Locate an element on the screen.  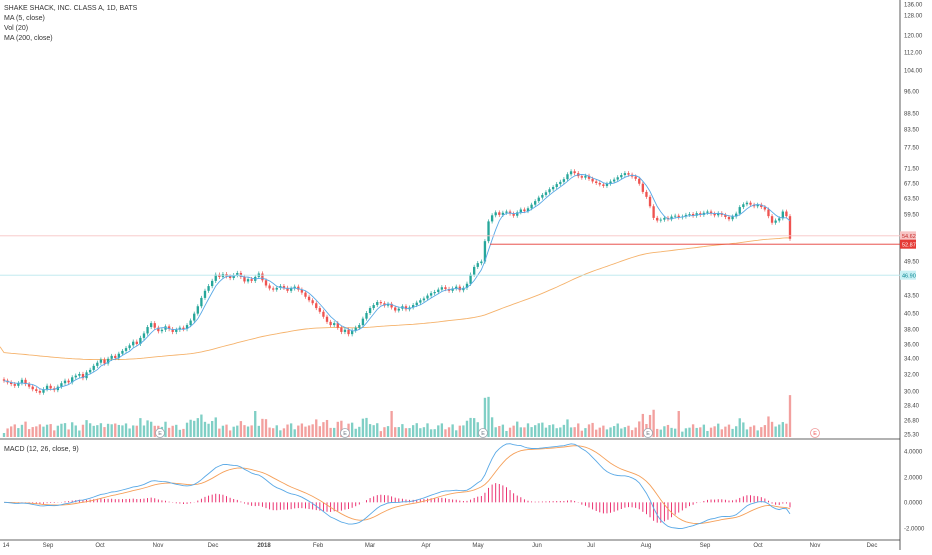
price-tick-label: 104.00 is located at coordinates (913, 72).